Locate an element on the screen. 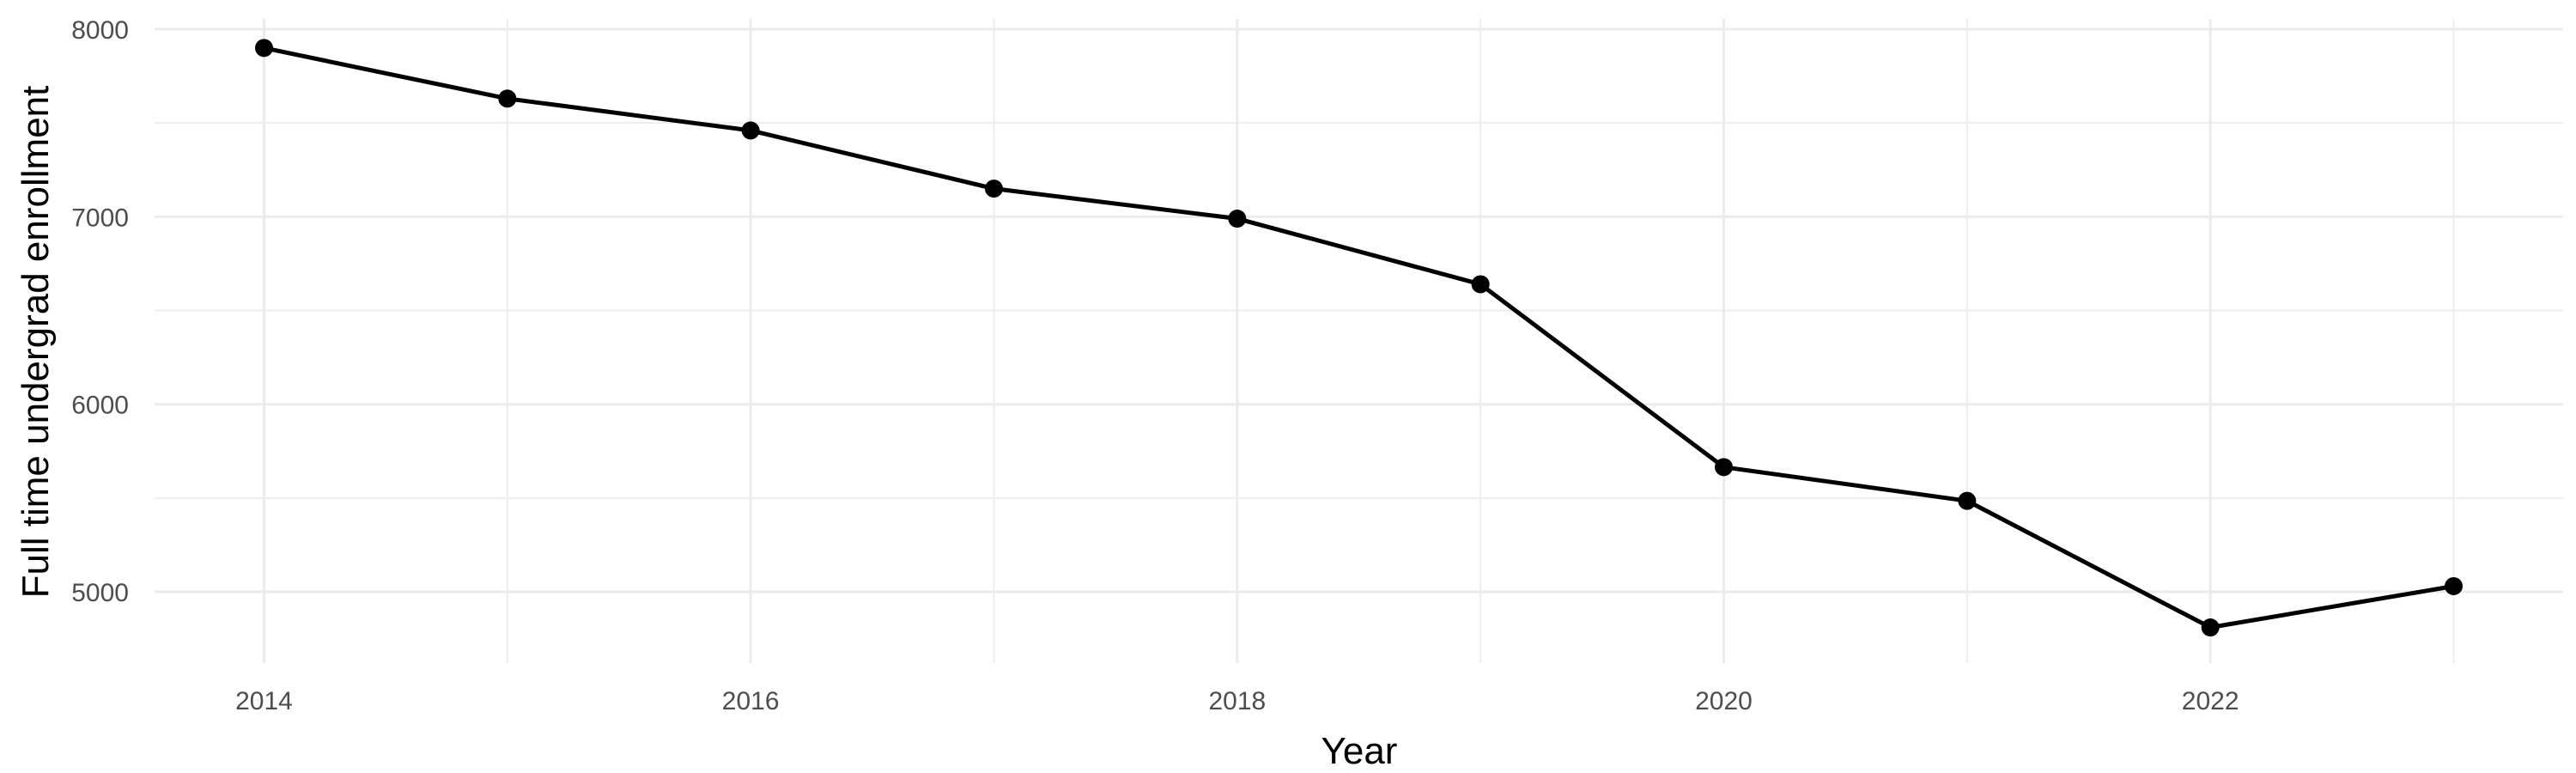 The width and height of the screenshot is (2576, 773). x-axis-tick-labels: 2014 2016 2018 2020 2022 is located at coordinates (1237, 701).